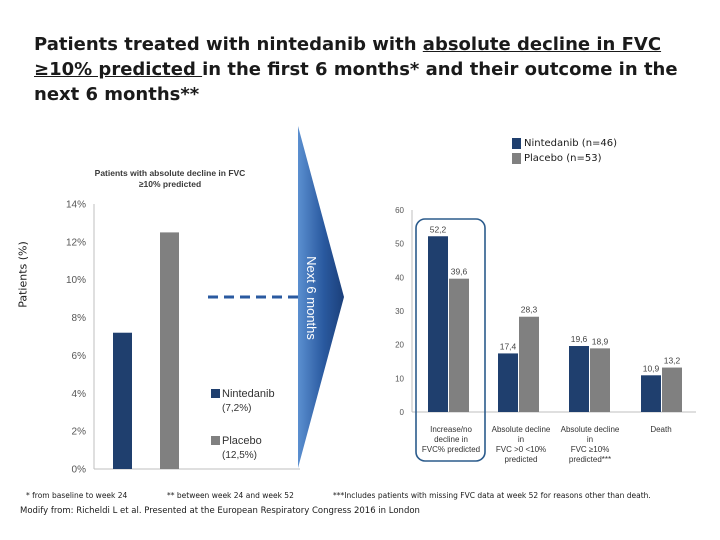  Describe the element at coordinates (79, 318) in the screenshot. I see `left-y-tick-label: 8%` at that location.